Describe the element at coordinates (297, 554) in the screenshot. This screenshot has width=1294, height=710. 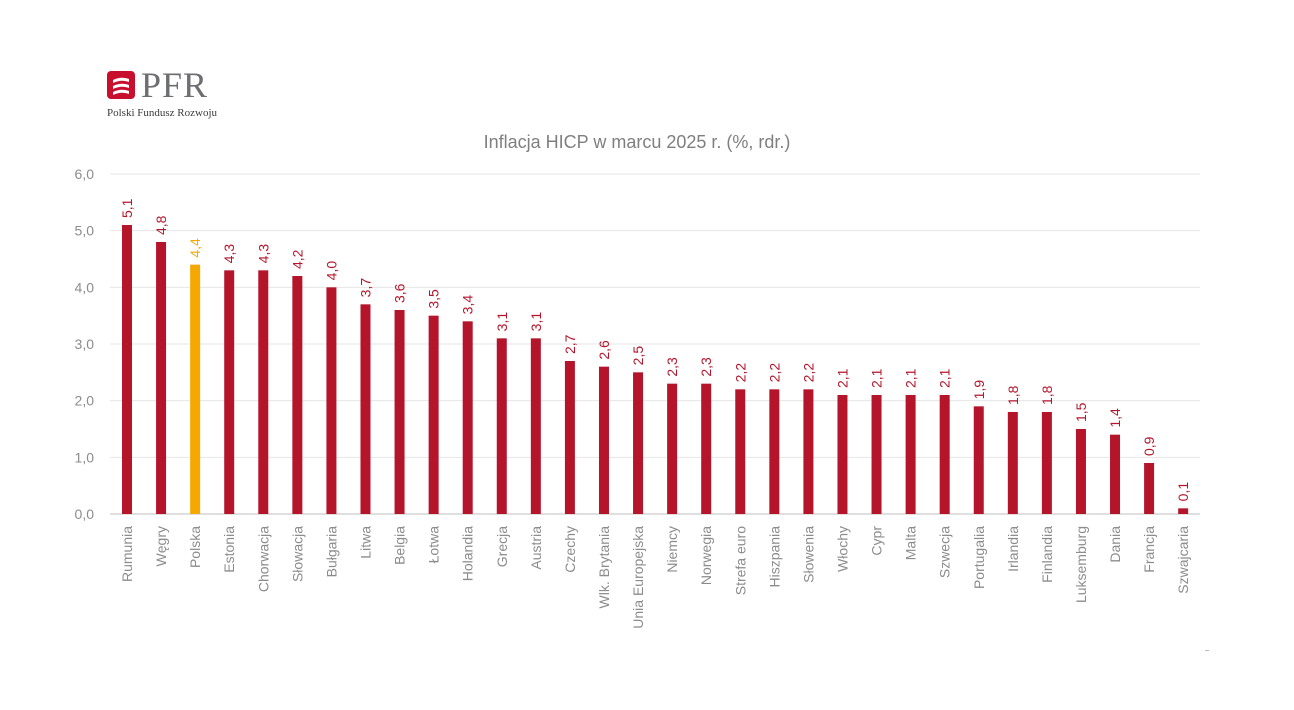
I see `x-tick-label: Słowacja` at that location.